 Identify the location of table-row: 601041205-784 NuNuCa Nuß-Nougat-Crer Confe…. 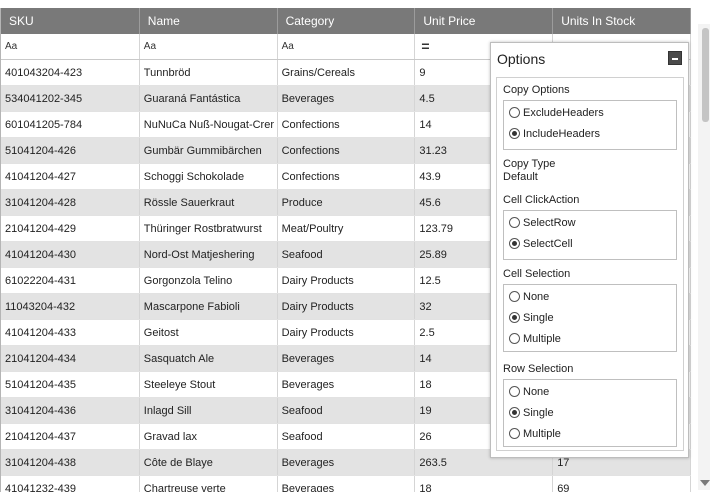
(346, 125).